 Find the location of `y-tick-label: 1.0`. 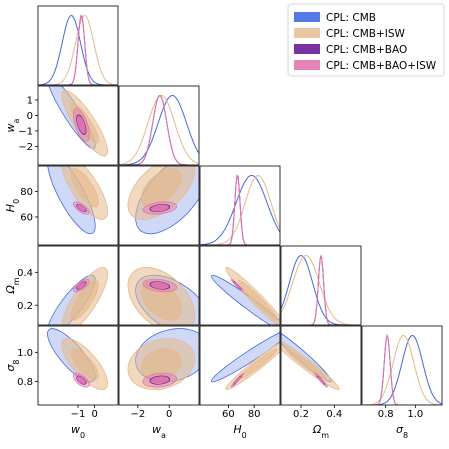

y-tick-label: 1.0 is located at coordinates (25, 353).